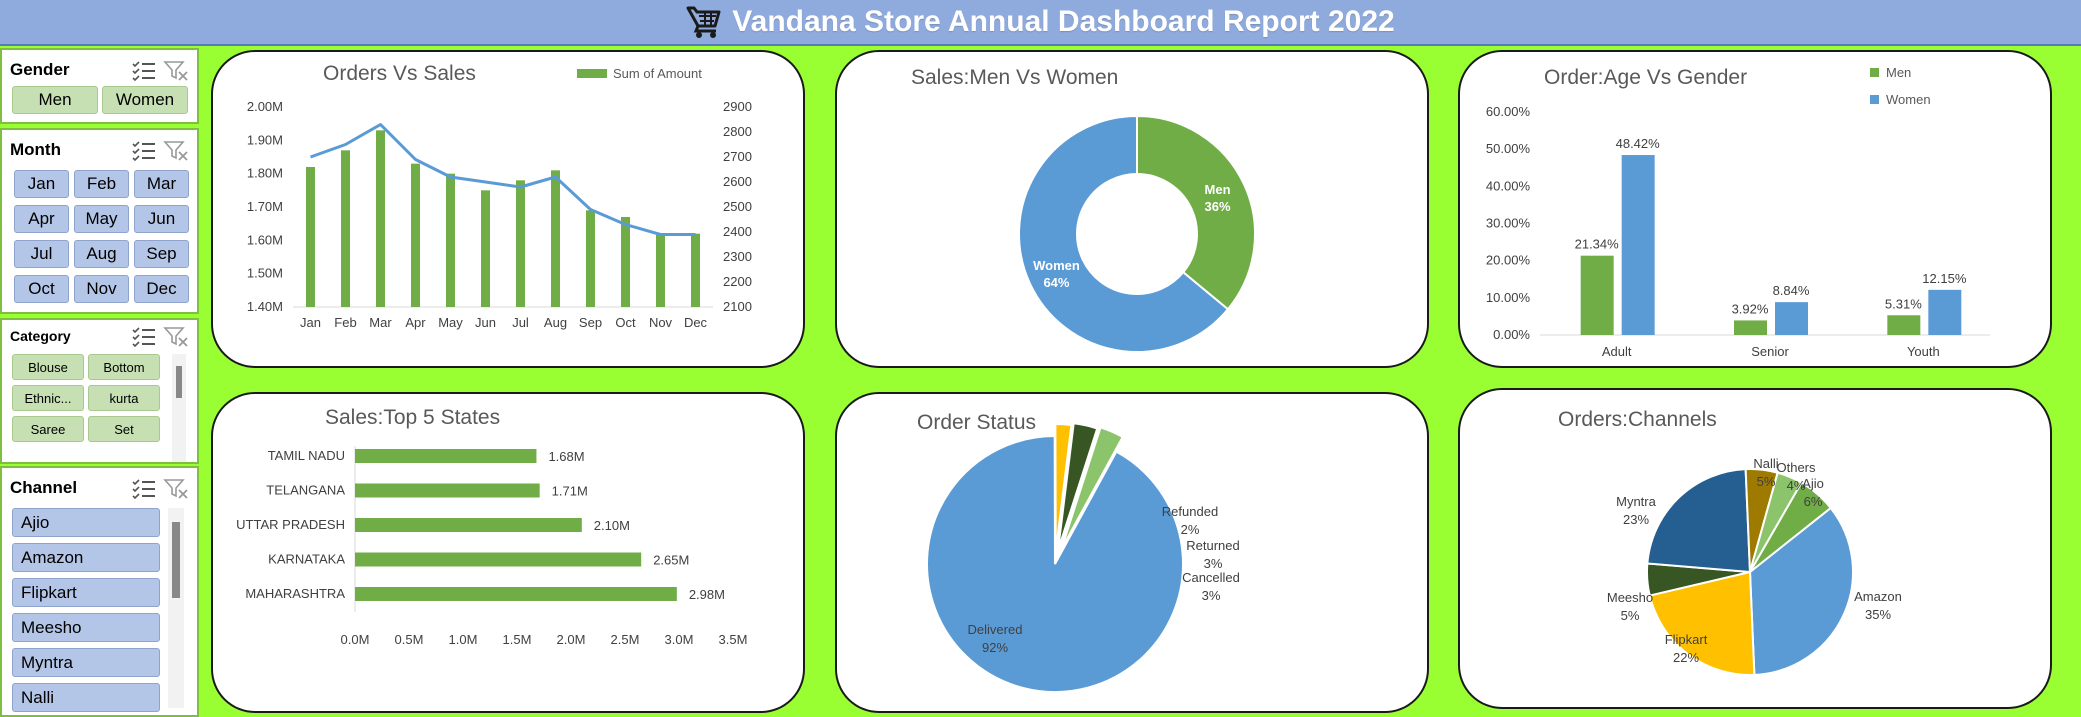 The image size is (2081, 717). What do you see at coordinates (1908, 99) in the screenshot?
I see `legend-label: Women` at bounding box center [1908, 99].